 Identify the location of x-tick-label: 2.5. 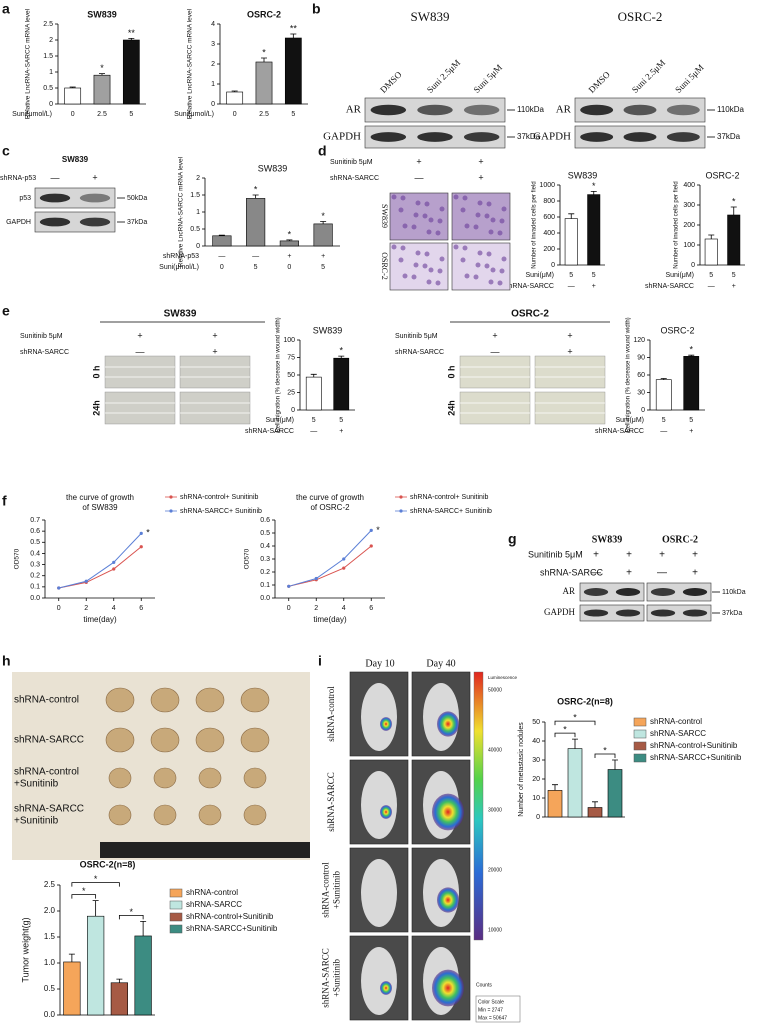
(264, 114).